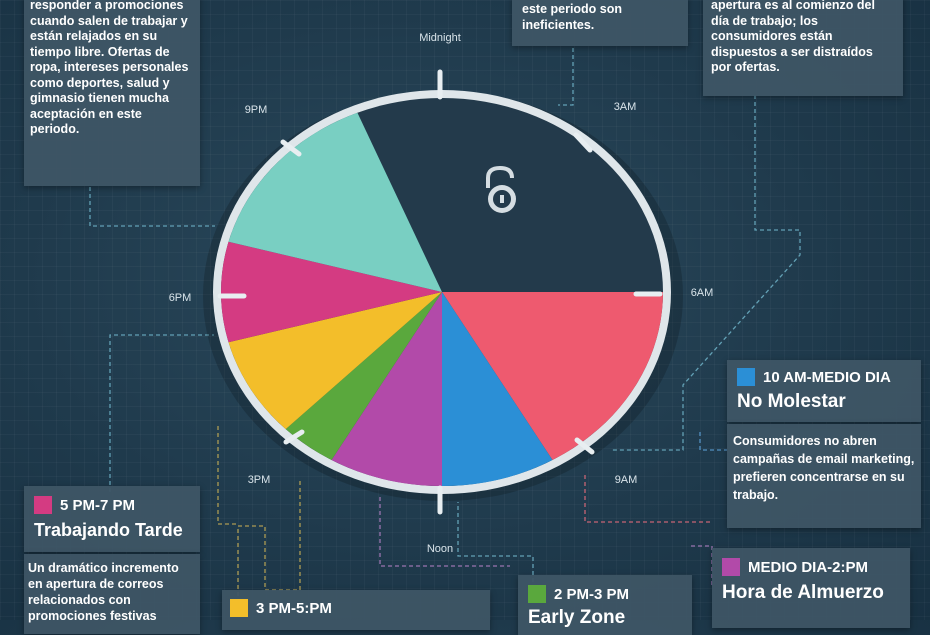 This screenshot has width=930, height=635. I want to click on unlocked-padlock-icon, so click(501, 189).